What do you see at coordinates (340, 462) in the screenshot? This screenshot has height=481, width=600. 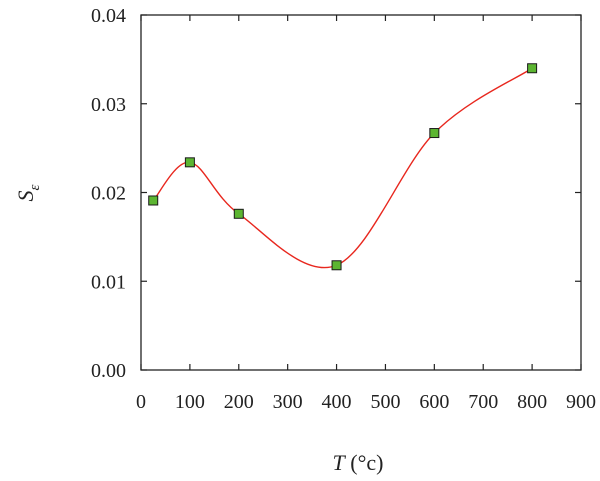 I see `x-axis-label-var: T` at bounding box center [340, 462].